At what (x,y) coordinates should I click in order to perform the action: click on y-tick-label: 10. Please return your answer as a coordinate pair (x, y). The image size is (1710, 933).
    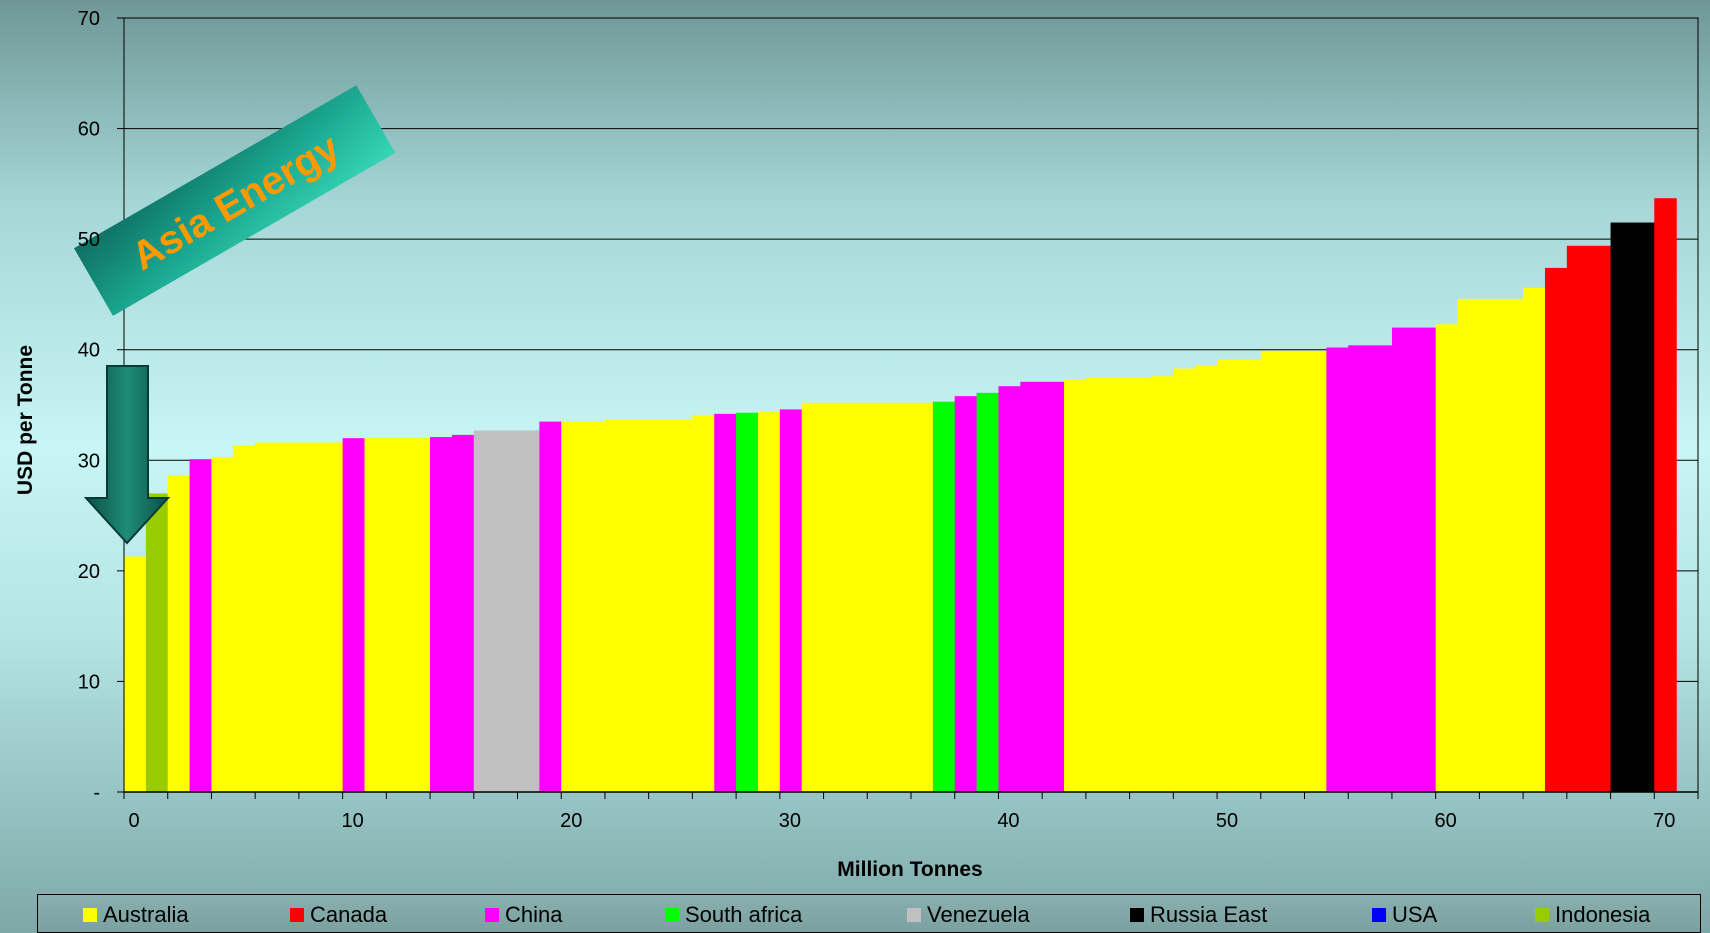
    Looking at the image, I should click on (89, 682).